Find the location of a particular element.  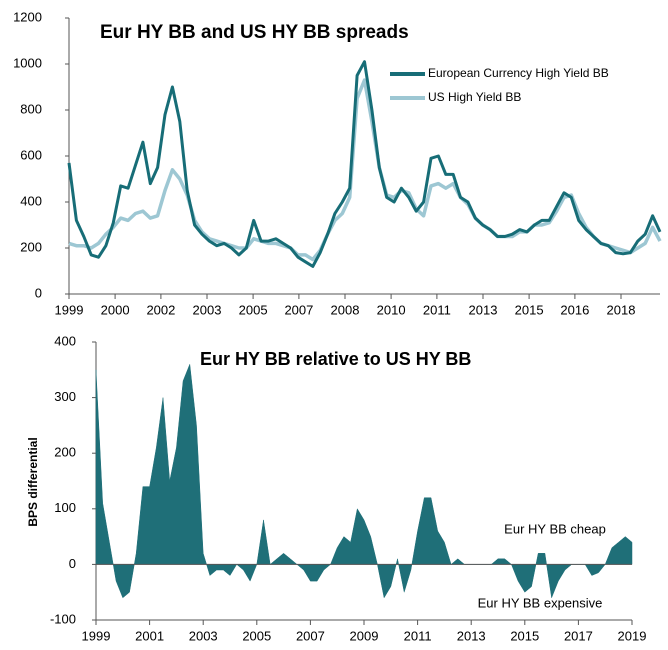

x-tick-label: 2017 is located at coordinates (578, 635).